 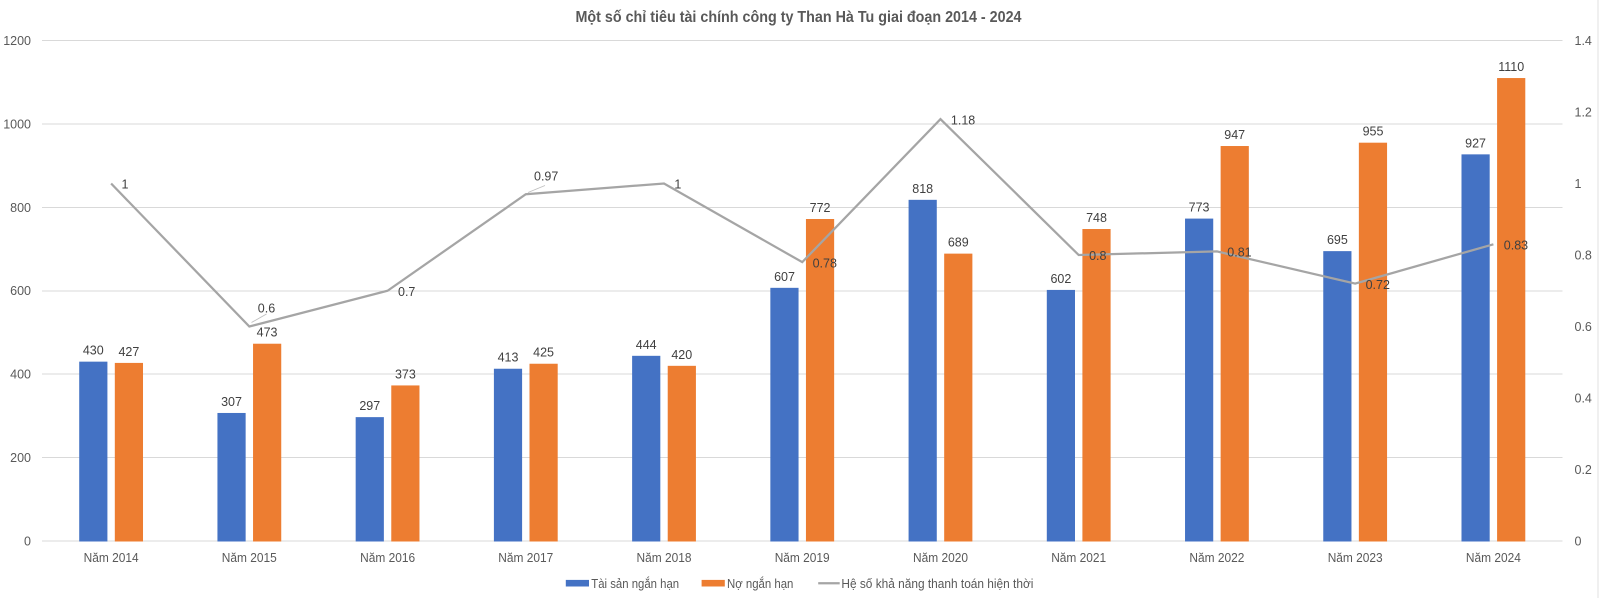 I want to click on svg-text: 0.72, so click(x=1378, y=285).